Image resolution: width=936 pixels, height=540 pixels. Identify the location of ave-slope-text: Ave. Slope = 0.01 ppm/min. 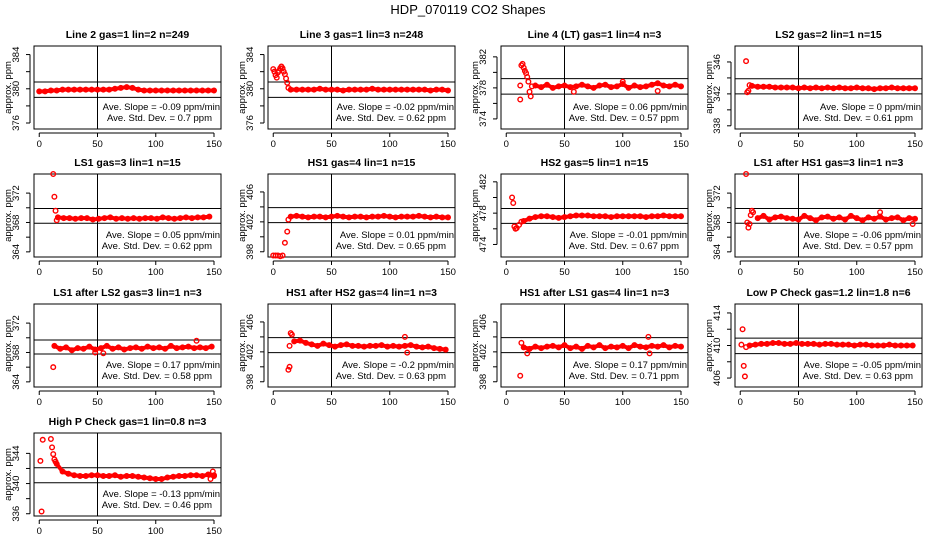
(397, 235).